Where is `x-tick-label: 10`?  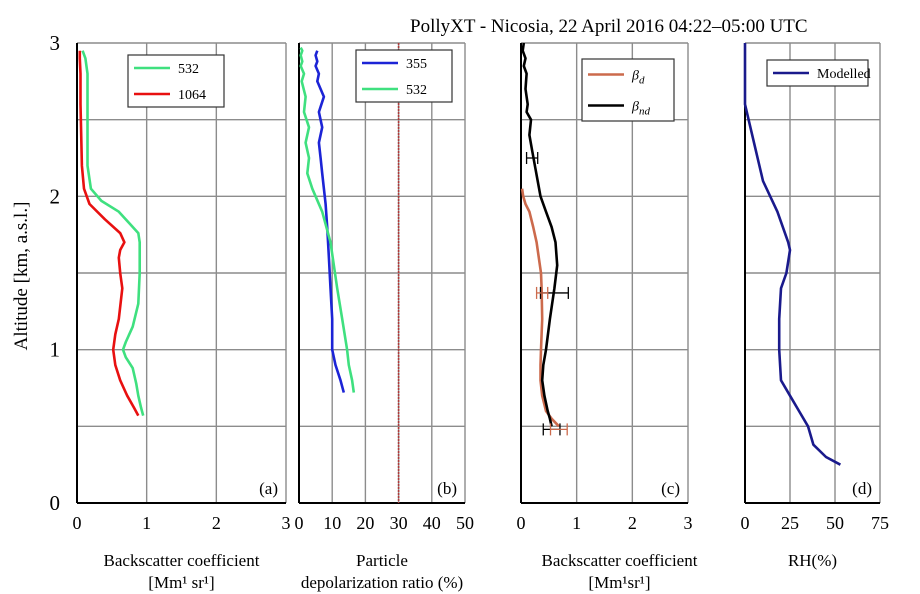 x-tick-label: 10 is located at coordinates (332, 523).